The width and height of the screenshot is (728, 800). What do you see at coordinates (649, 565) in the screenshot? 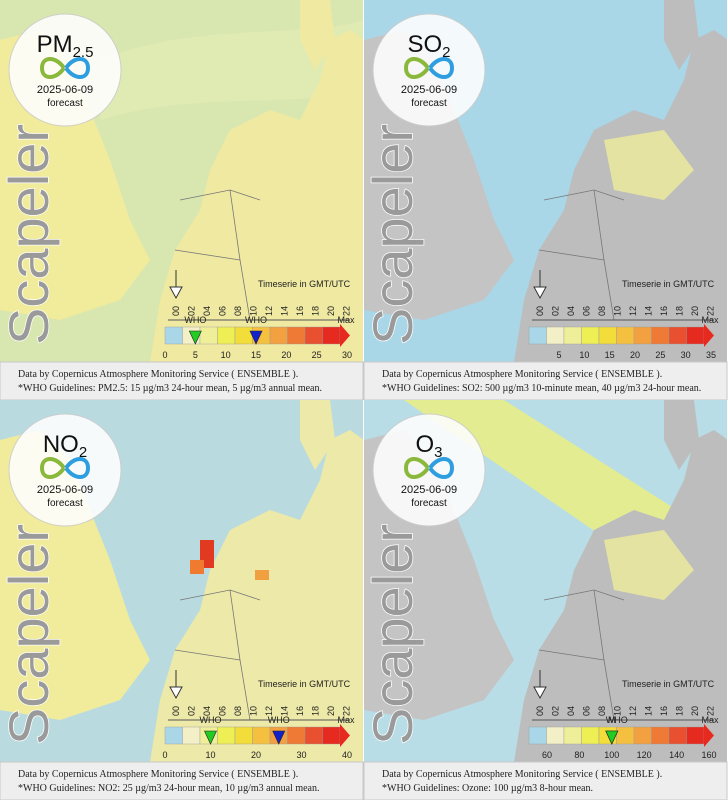
I see `data-cells` at bounding box center [649, 565].